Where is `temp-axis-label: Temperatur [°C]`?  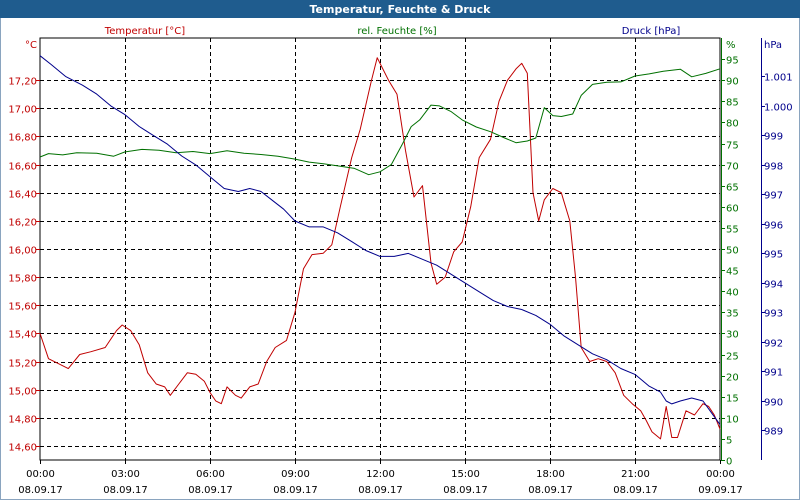
temp-axis-label: Temperatur [°C] is located at coordinates (144, 31).